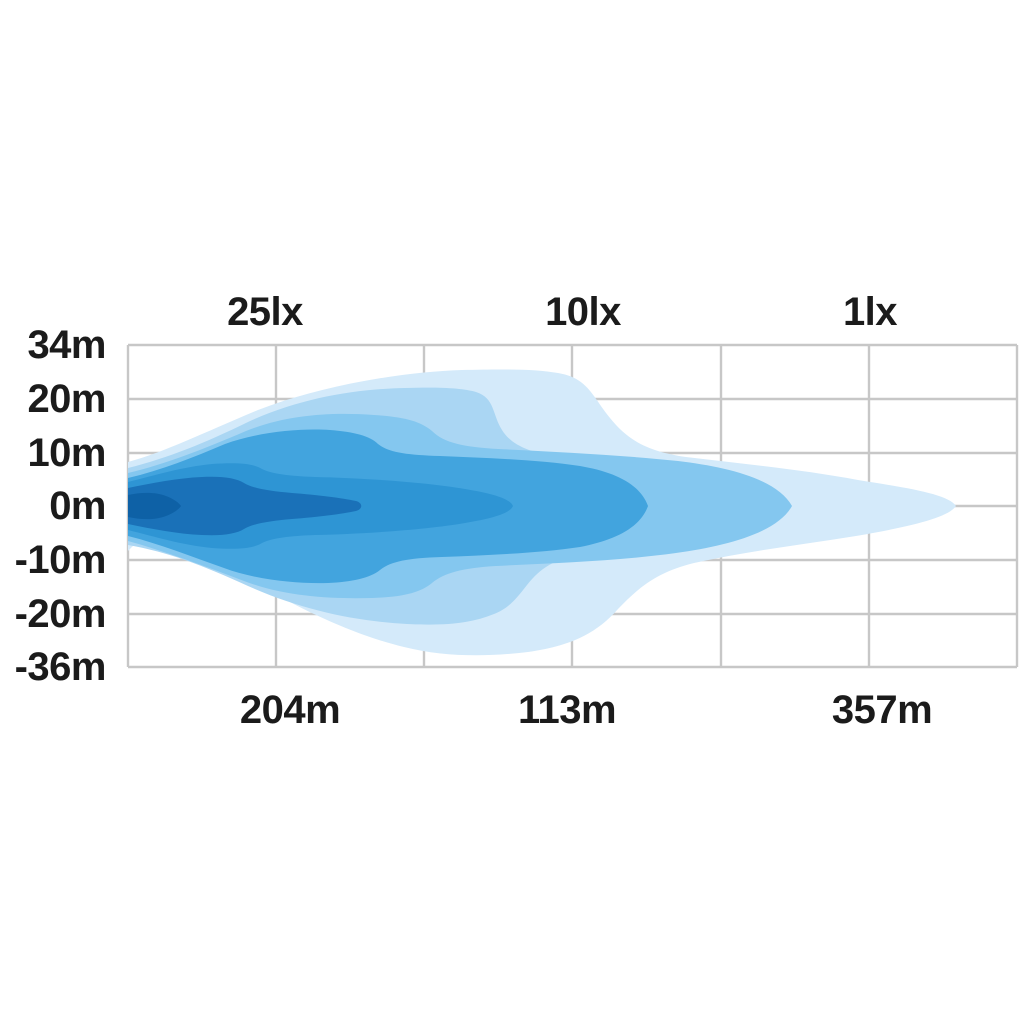 The height and width of the screenshot is (1024, 1024). I want to click on lux-label-25lx: 25lx, so click(265, 312).